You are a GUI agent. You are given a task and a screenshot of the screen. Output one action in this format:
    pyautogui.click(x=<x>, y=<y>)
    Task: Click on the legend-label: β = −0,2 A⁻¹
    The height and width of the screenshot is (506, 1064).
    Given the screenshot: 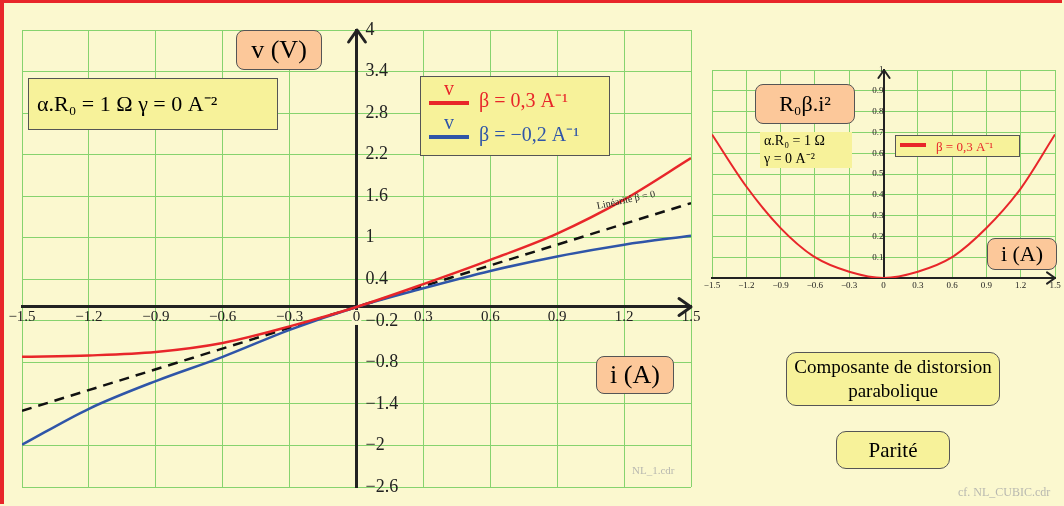 What is the action you would take?
    pyautogui.click(x=529, y=134)
    